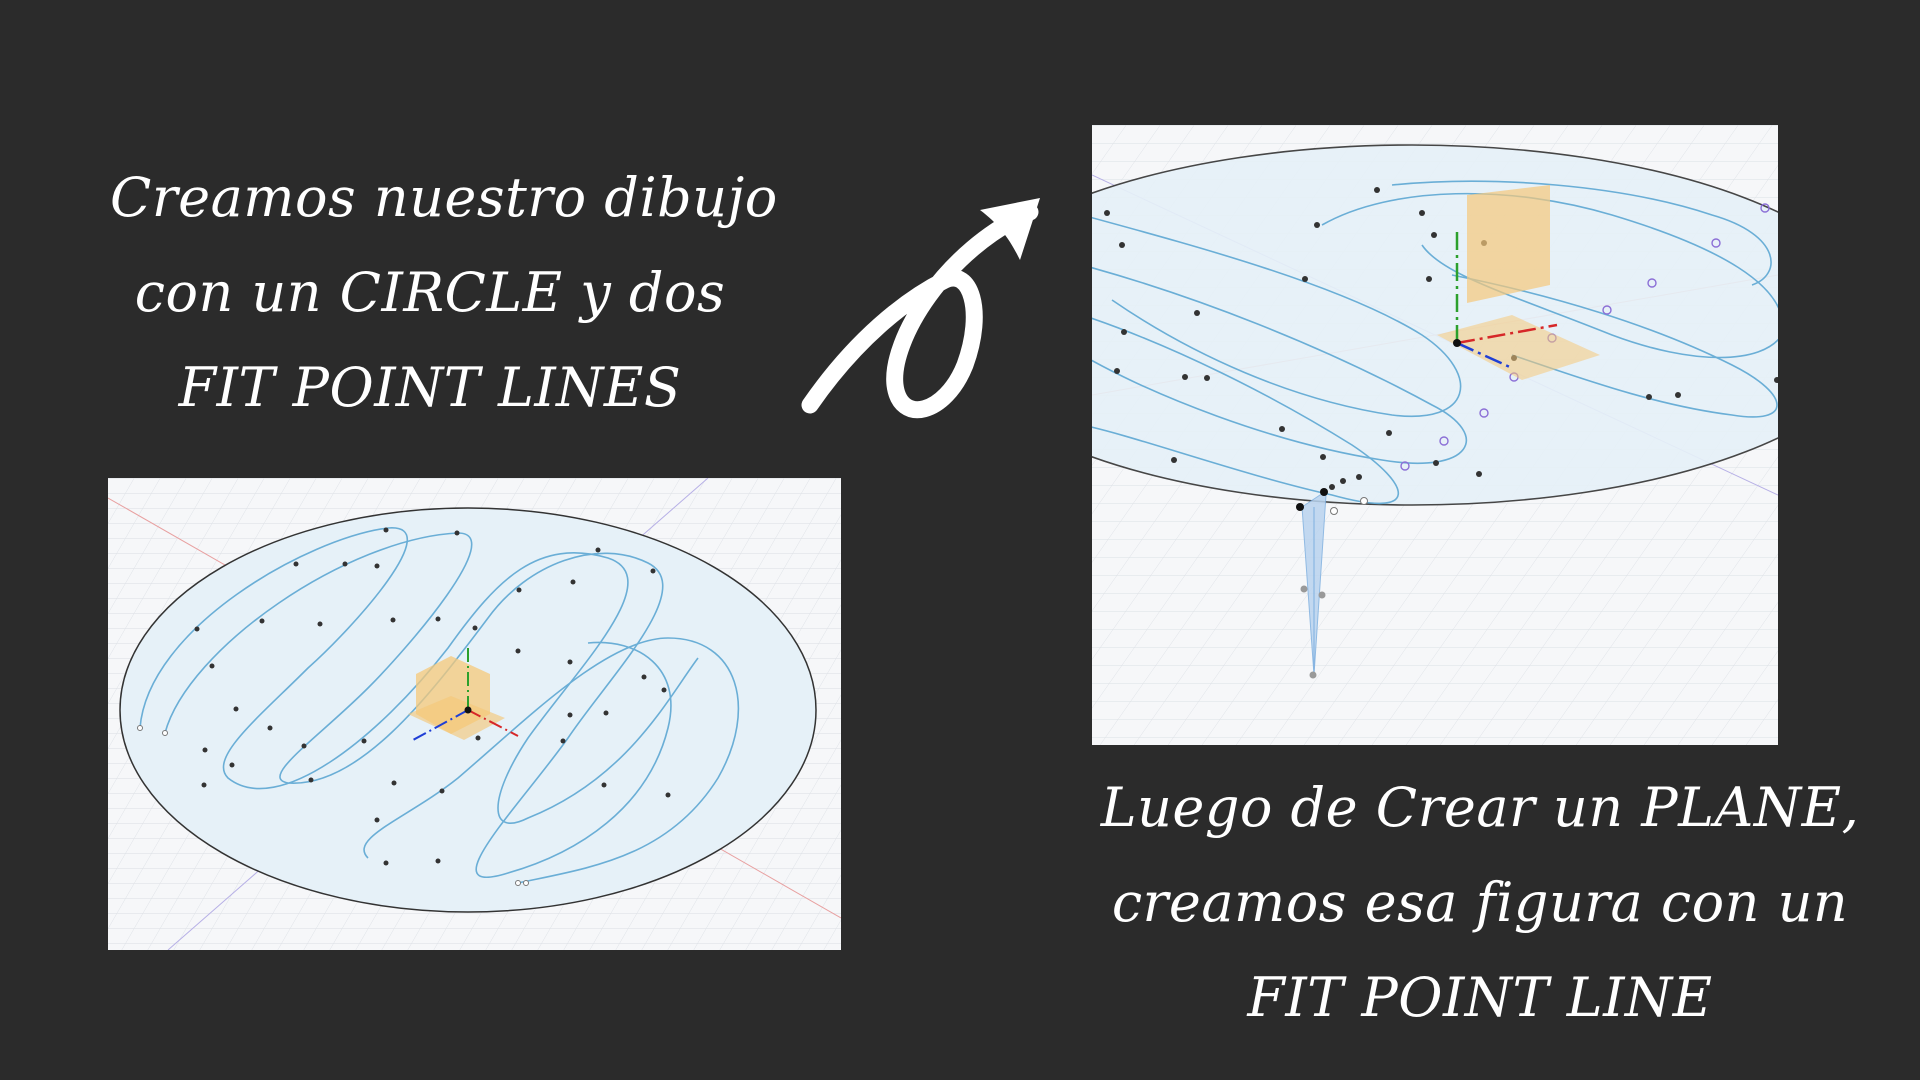 Image resolution: width=1920 pixels, height=1080 pixels. I want to click on caption-bottom-line-2: creamos esa figura con un, so click(1480, 902).